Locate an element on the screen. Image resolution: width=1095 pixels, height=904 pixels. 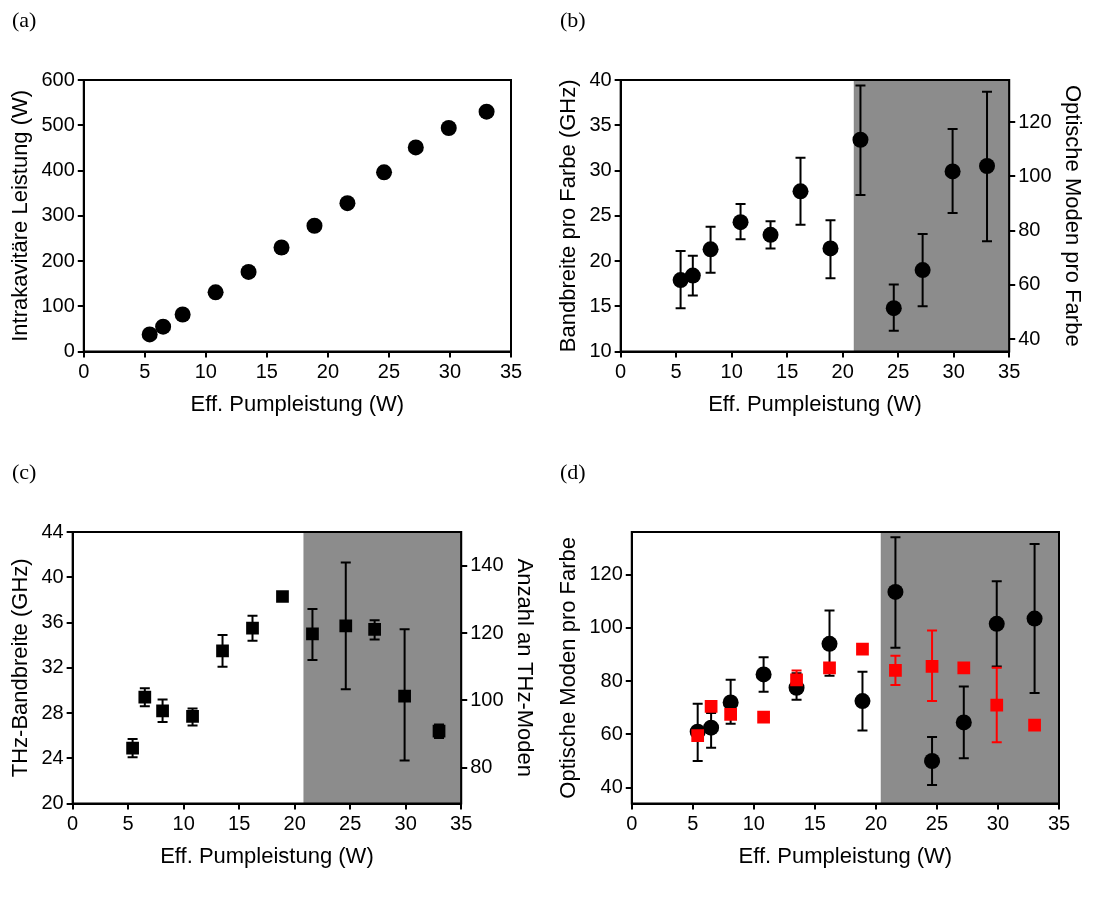
y-tick-label: 24 is located at coordinates (52, 756).